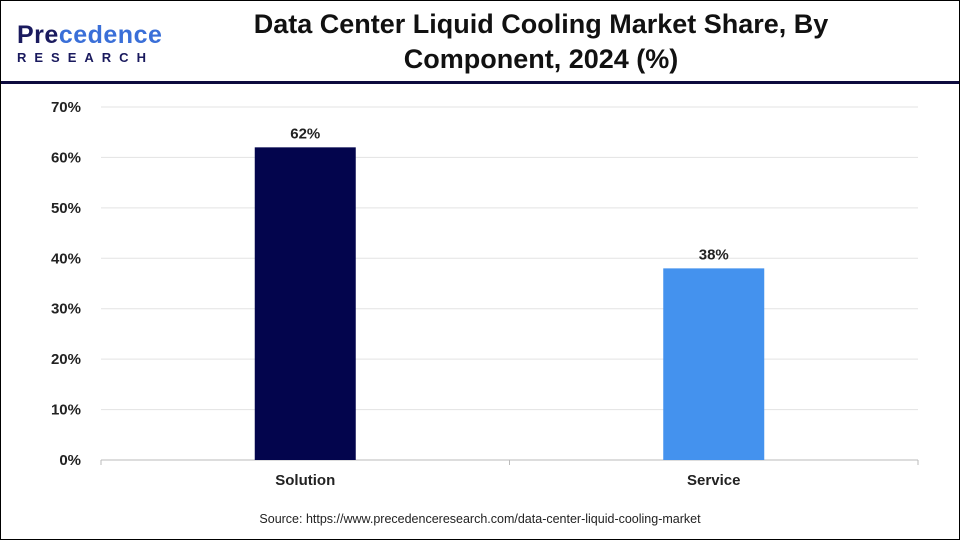  What do you see at coordinates (90, 43) in the screenshot?
I see `precedence-research-logo: Precedence RESEARCH` at bounding box center [90, 43].